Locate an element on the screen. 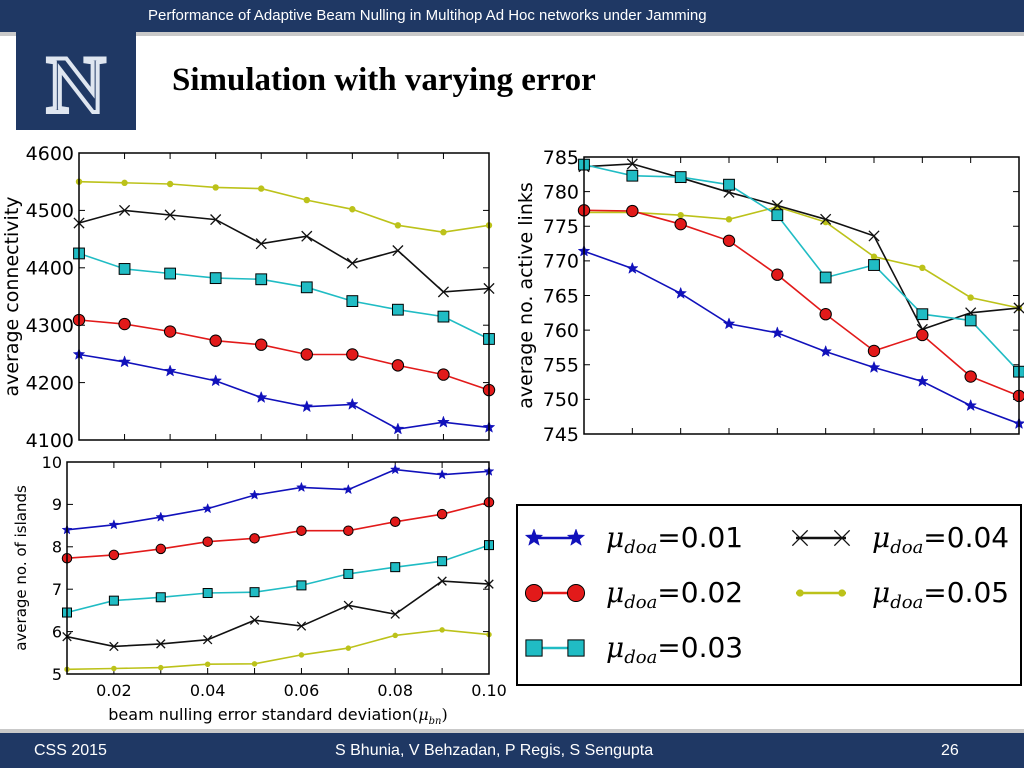 This screenshot has height=768, width=1024. y-tick-label: 6 is located at coordinates (57, 631).